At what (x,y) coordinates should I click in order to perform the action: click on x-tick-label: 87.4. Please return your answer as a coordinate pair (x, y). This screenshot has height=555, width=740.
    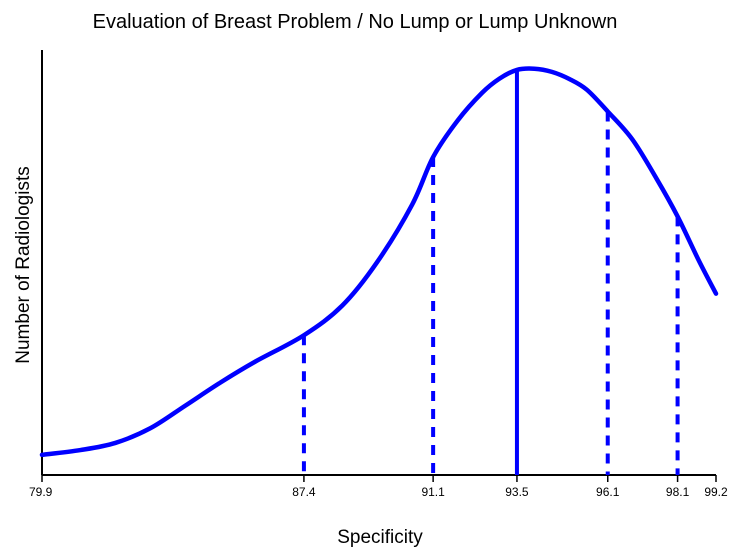
    Looking at the image, I should click on (304, 492).